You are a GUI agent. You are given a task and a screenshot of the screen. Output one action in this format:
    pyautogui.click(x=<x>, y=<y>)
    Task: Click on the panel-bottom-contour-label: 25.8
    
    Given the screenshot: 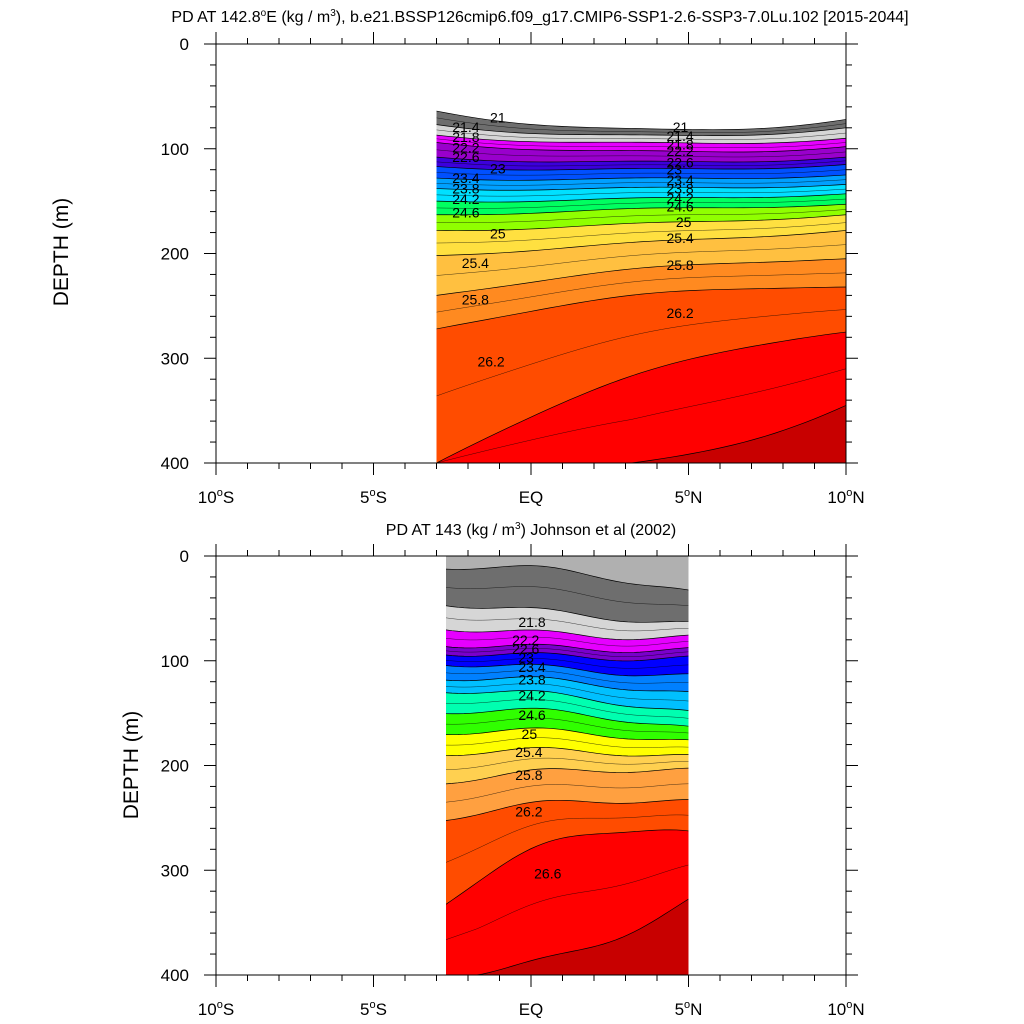 What is the action you would take?
    pyautogui.click(x=528, y=775)
    